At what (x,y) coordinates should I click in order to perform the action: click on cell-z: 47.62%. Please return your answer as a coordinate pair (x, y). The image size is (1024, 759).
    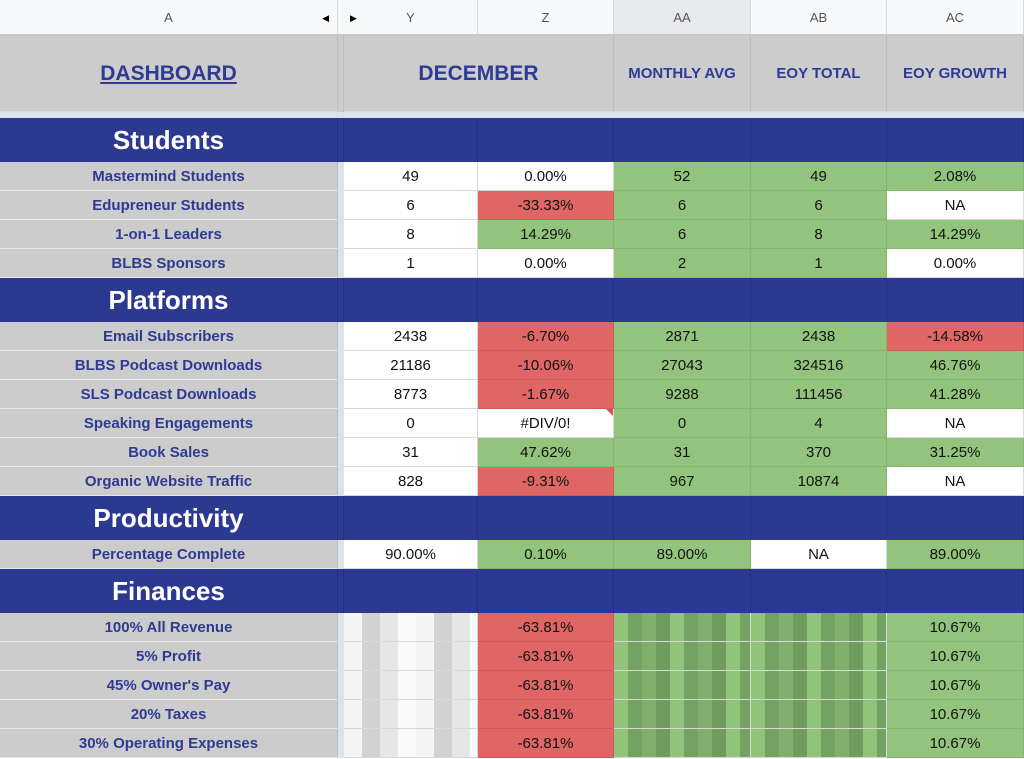
    Looking at the image, I should click on (546, 452).